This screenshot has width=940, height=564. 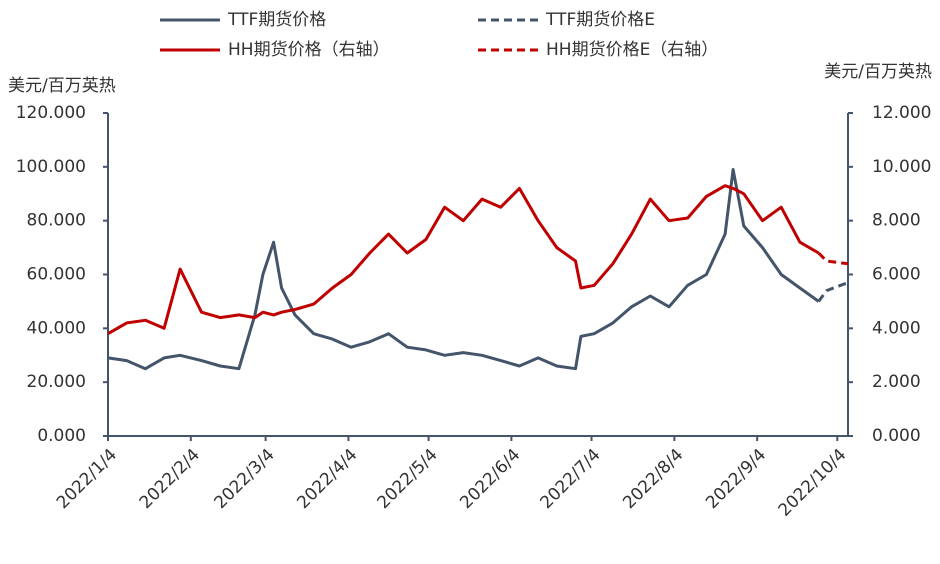 I want to click on y2-tick-label: 4.000, so click(x=896, y=328).